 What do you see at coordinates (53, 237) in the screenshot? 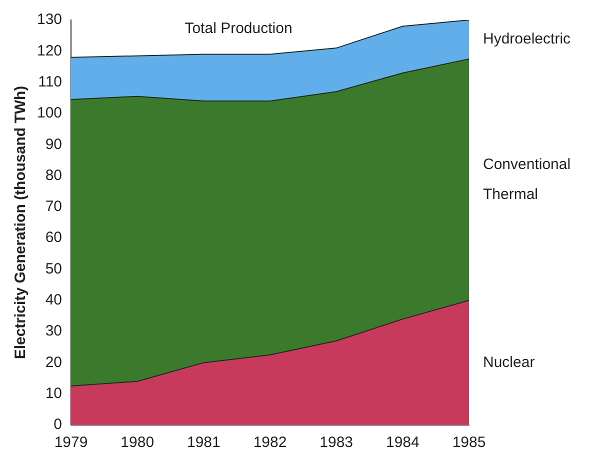
I see `y-tick-label: 60` at bounding box center [53, 237].